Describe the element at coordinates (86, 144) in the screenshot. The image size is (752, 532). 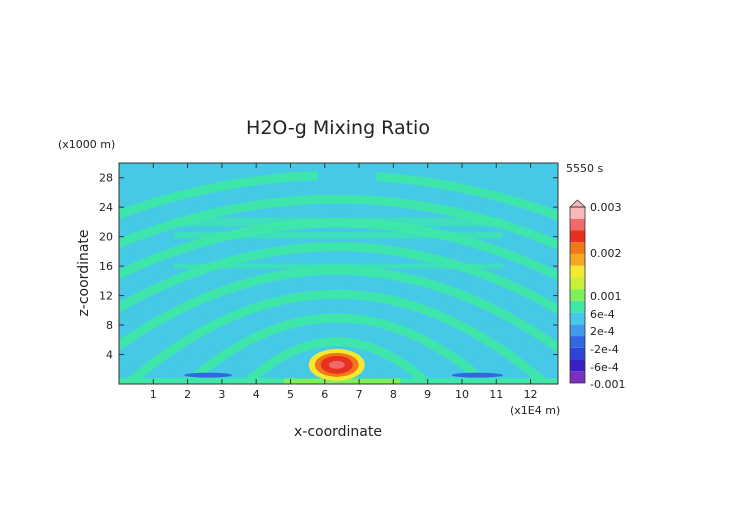
I see `y-unit-label: (x1000 m)` at that location.